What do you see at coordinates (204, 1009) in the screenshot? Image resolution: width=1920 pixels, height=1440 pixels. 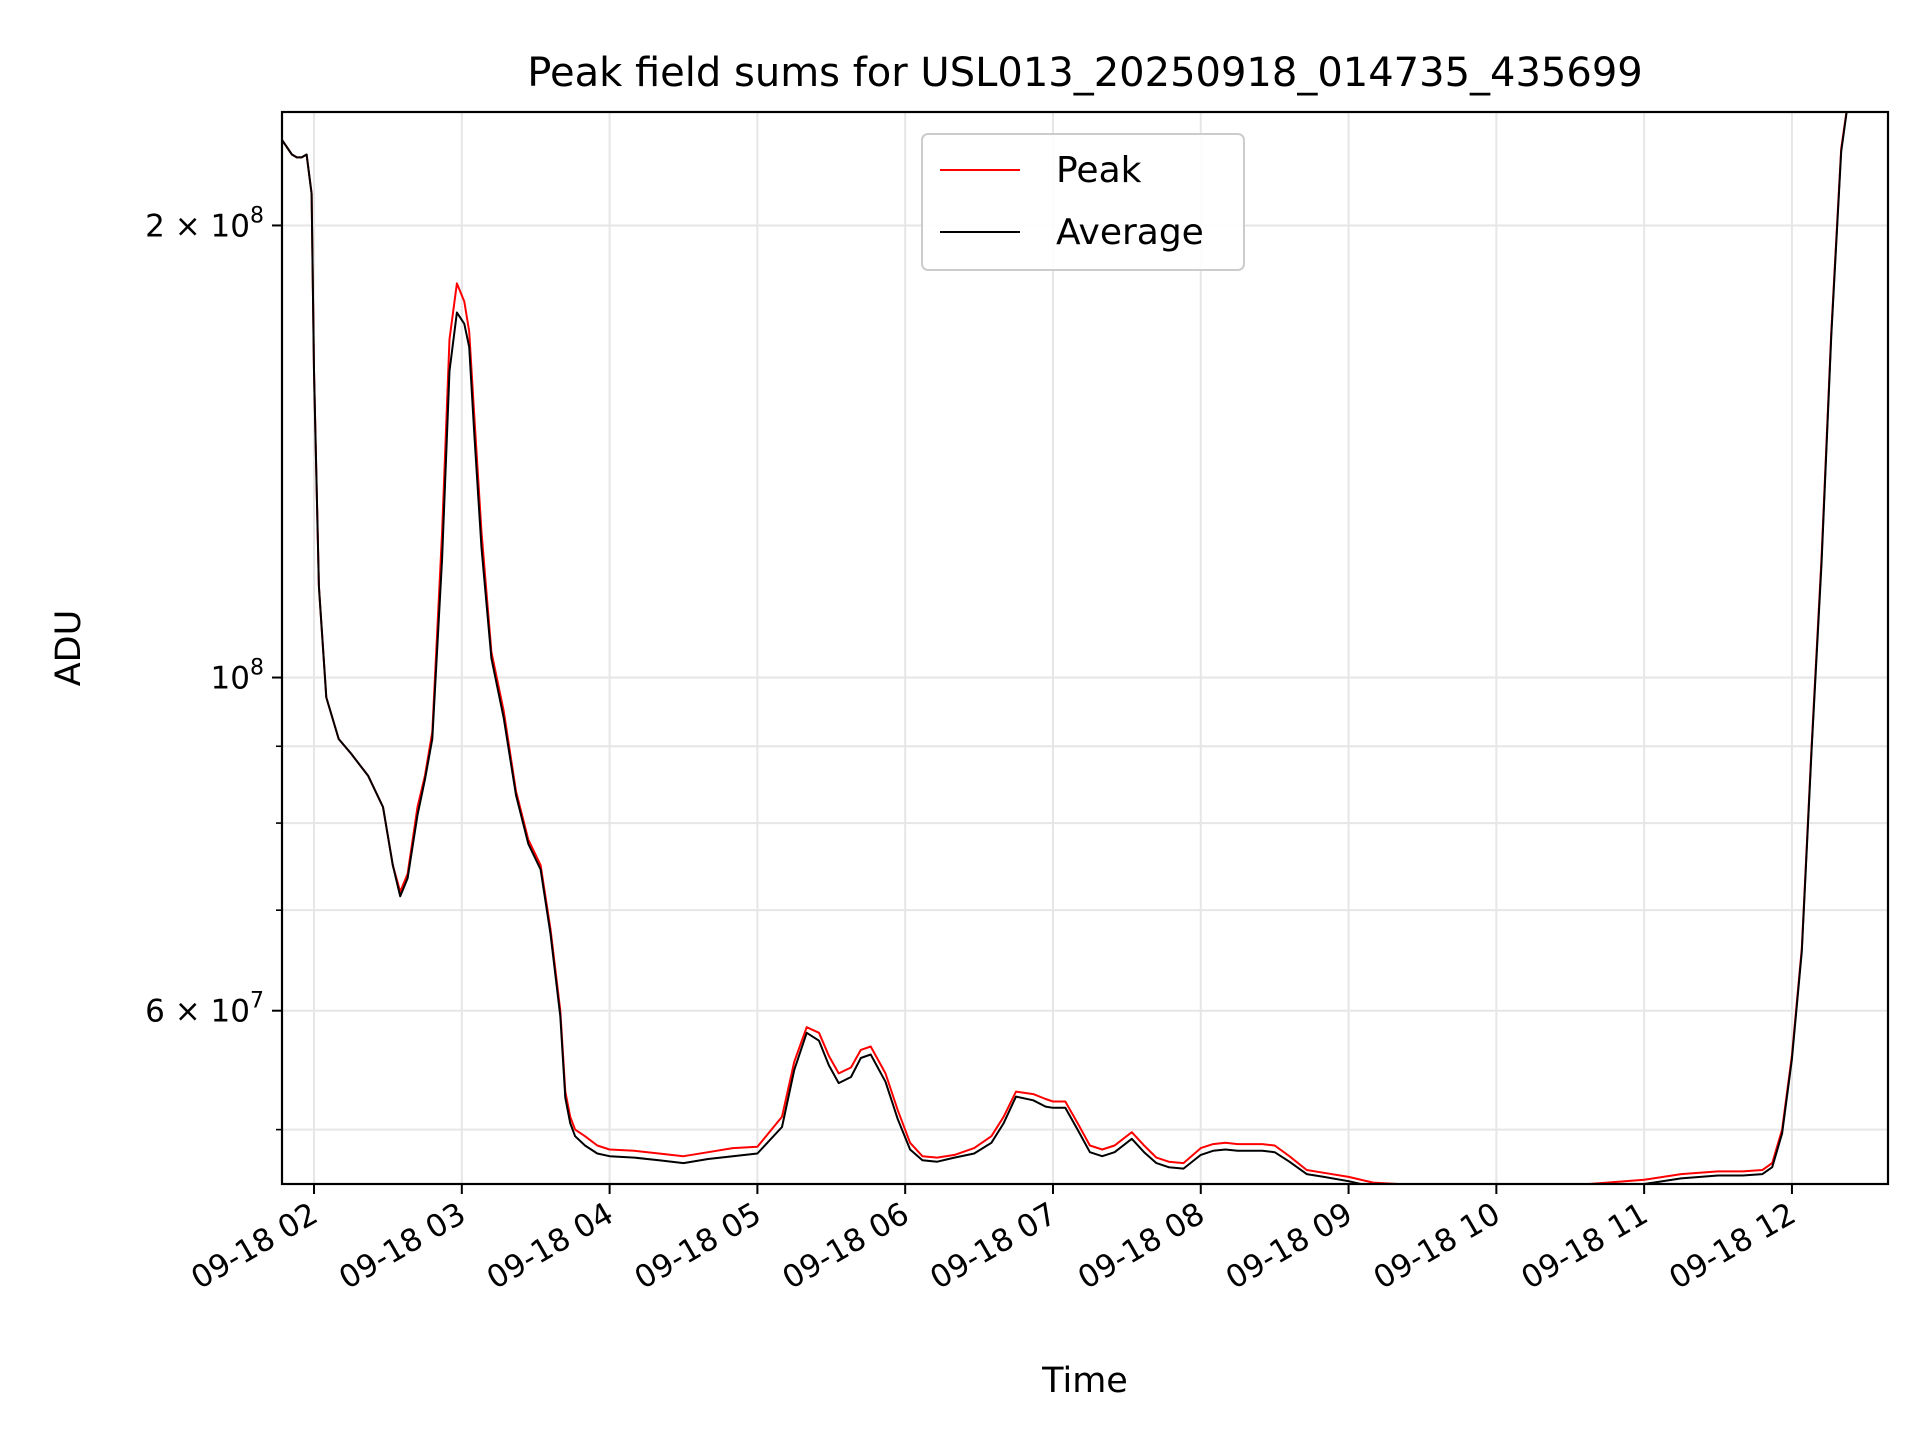 I see `y-tick-label: 6 × 107` at bounding box center [204, 1009].